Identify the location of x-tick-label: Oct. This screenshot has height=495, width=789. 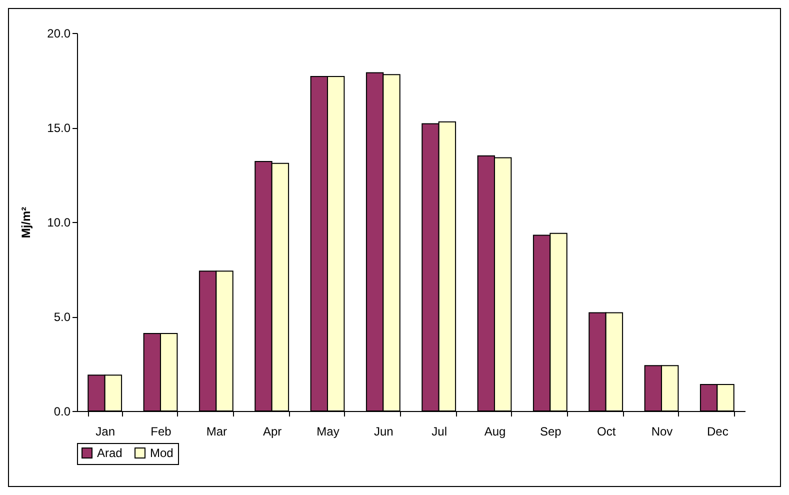
(606, 431).